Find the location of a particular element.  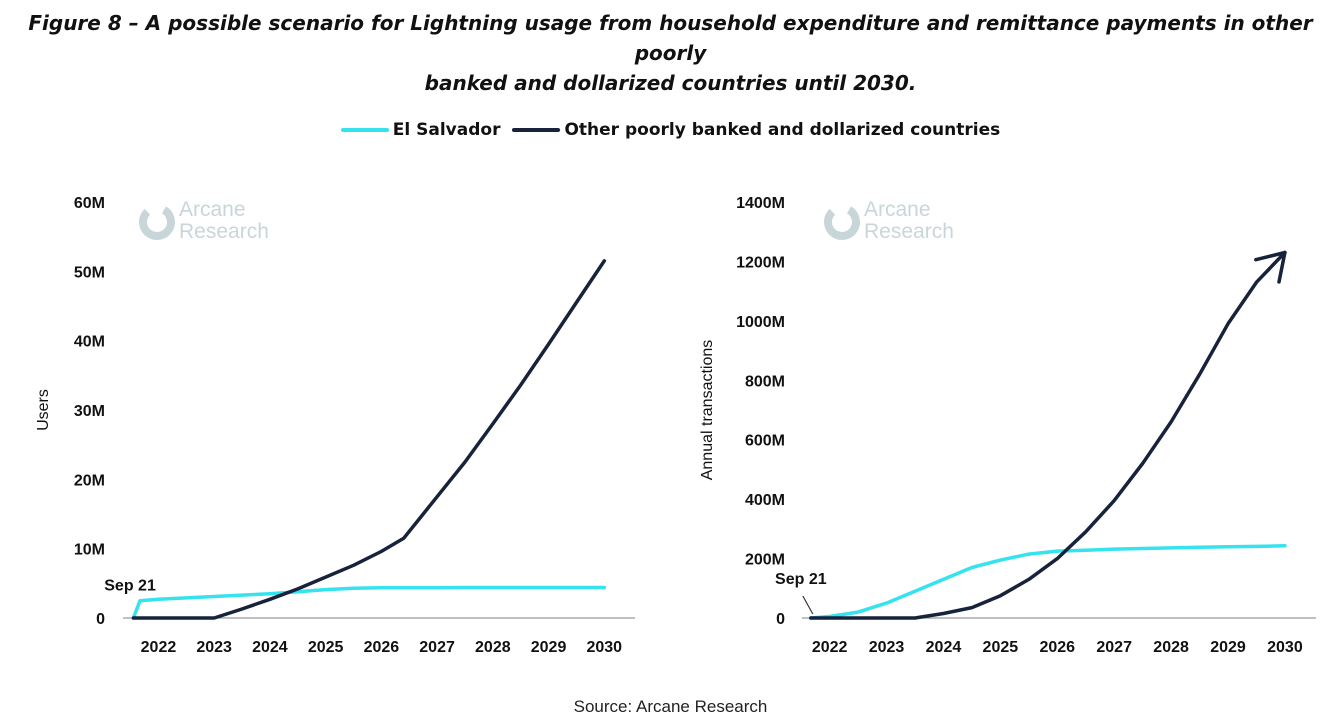

transactions-watermark-logo-icon is located at coordinates (842, 222).